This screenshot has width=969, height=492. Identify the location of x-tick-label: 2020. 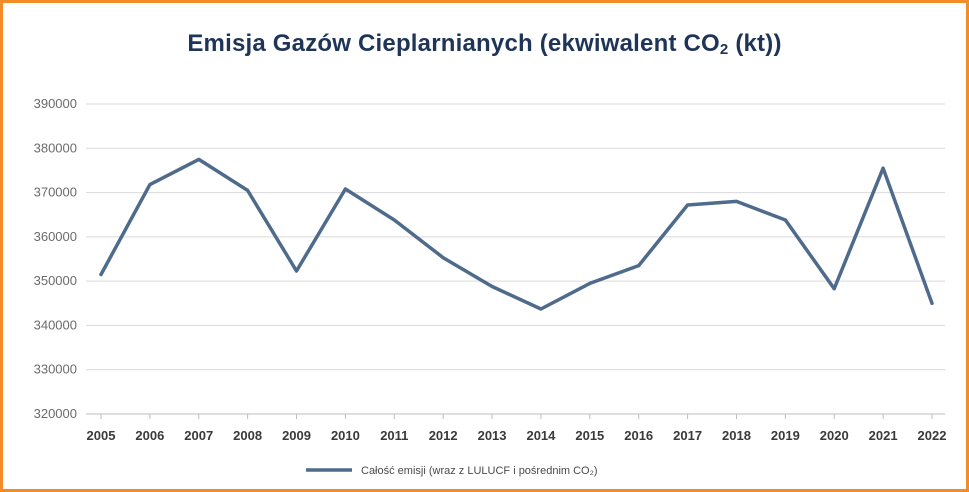
(834, 435).